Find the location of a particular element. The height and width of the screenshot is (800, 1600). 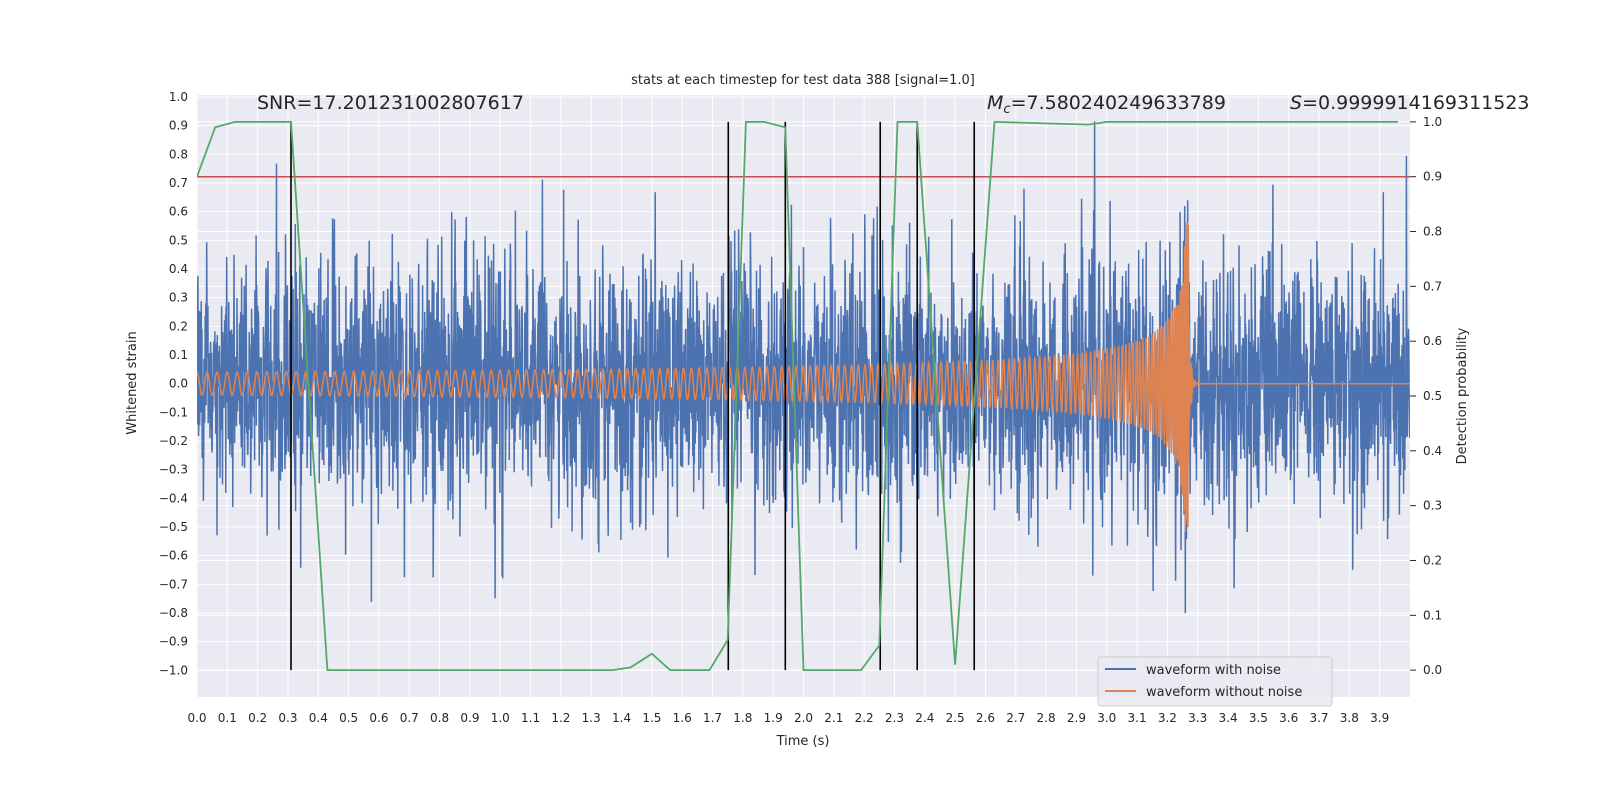

y-tick-label: 0.1 is located at coordinates (178, 355).